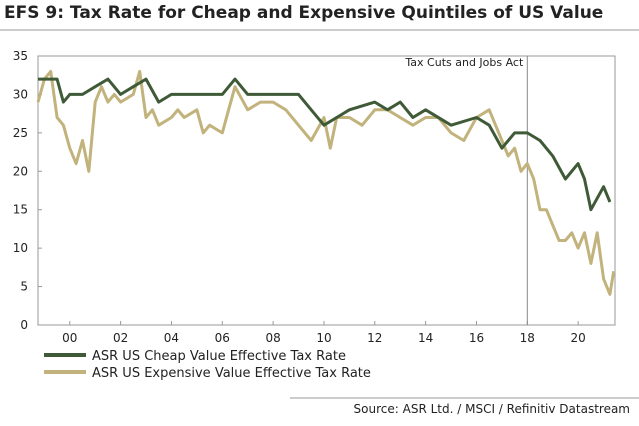 The image size is (639, 426). Describe the element at coordinates (20, 56) in the screenshot. I see `y-tick-label: 35` at that location.